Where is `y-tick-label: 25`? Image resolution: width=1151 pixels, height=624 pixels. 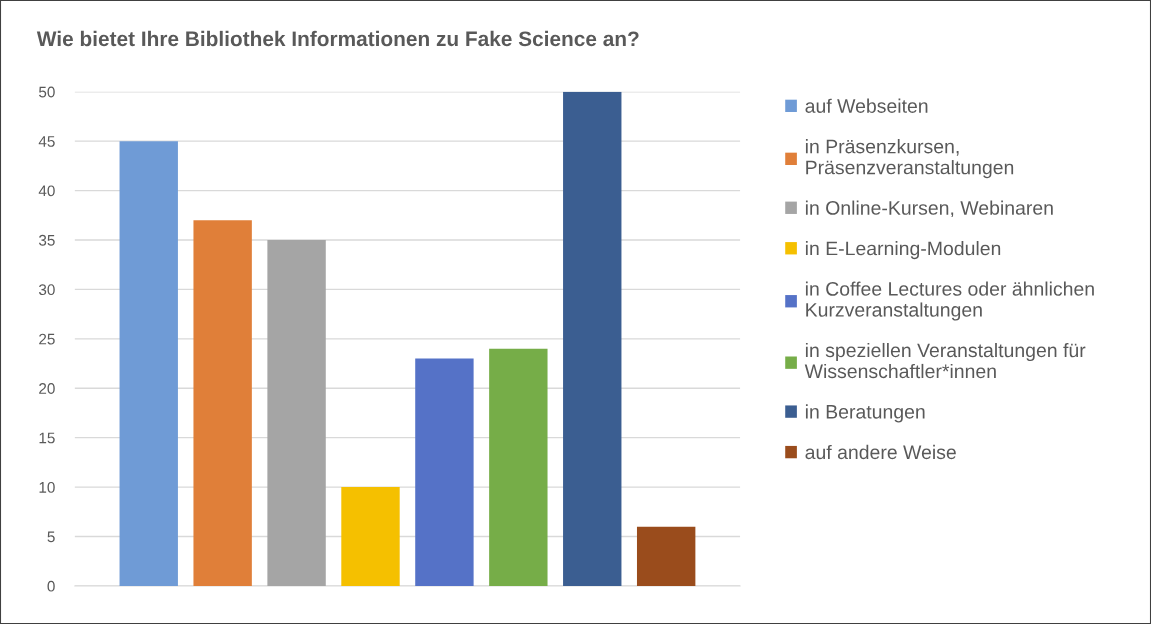
y-tick-label: 25 is located at coordinates (47, 339).